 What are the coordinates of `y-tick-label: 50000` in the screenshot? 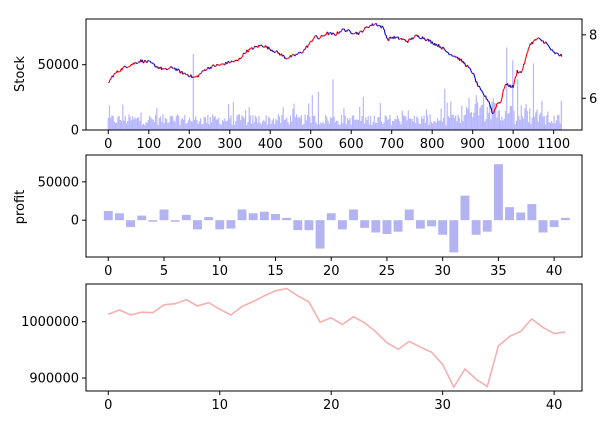 It's located at (58, 65).